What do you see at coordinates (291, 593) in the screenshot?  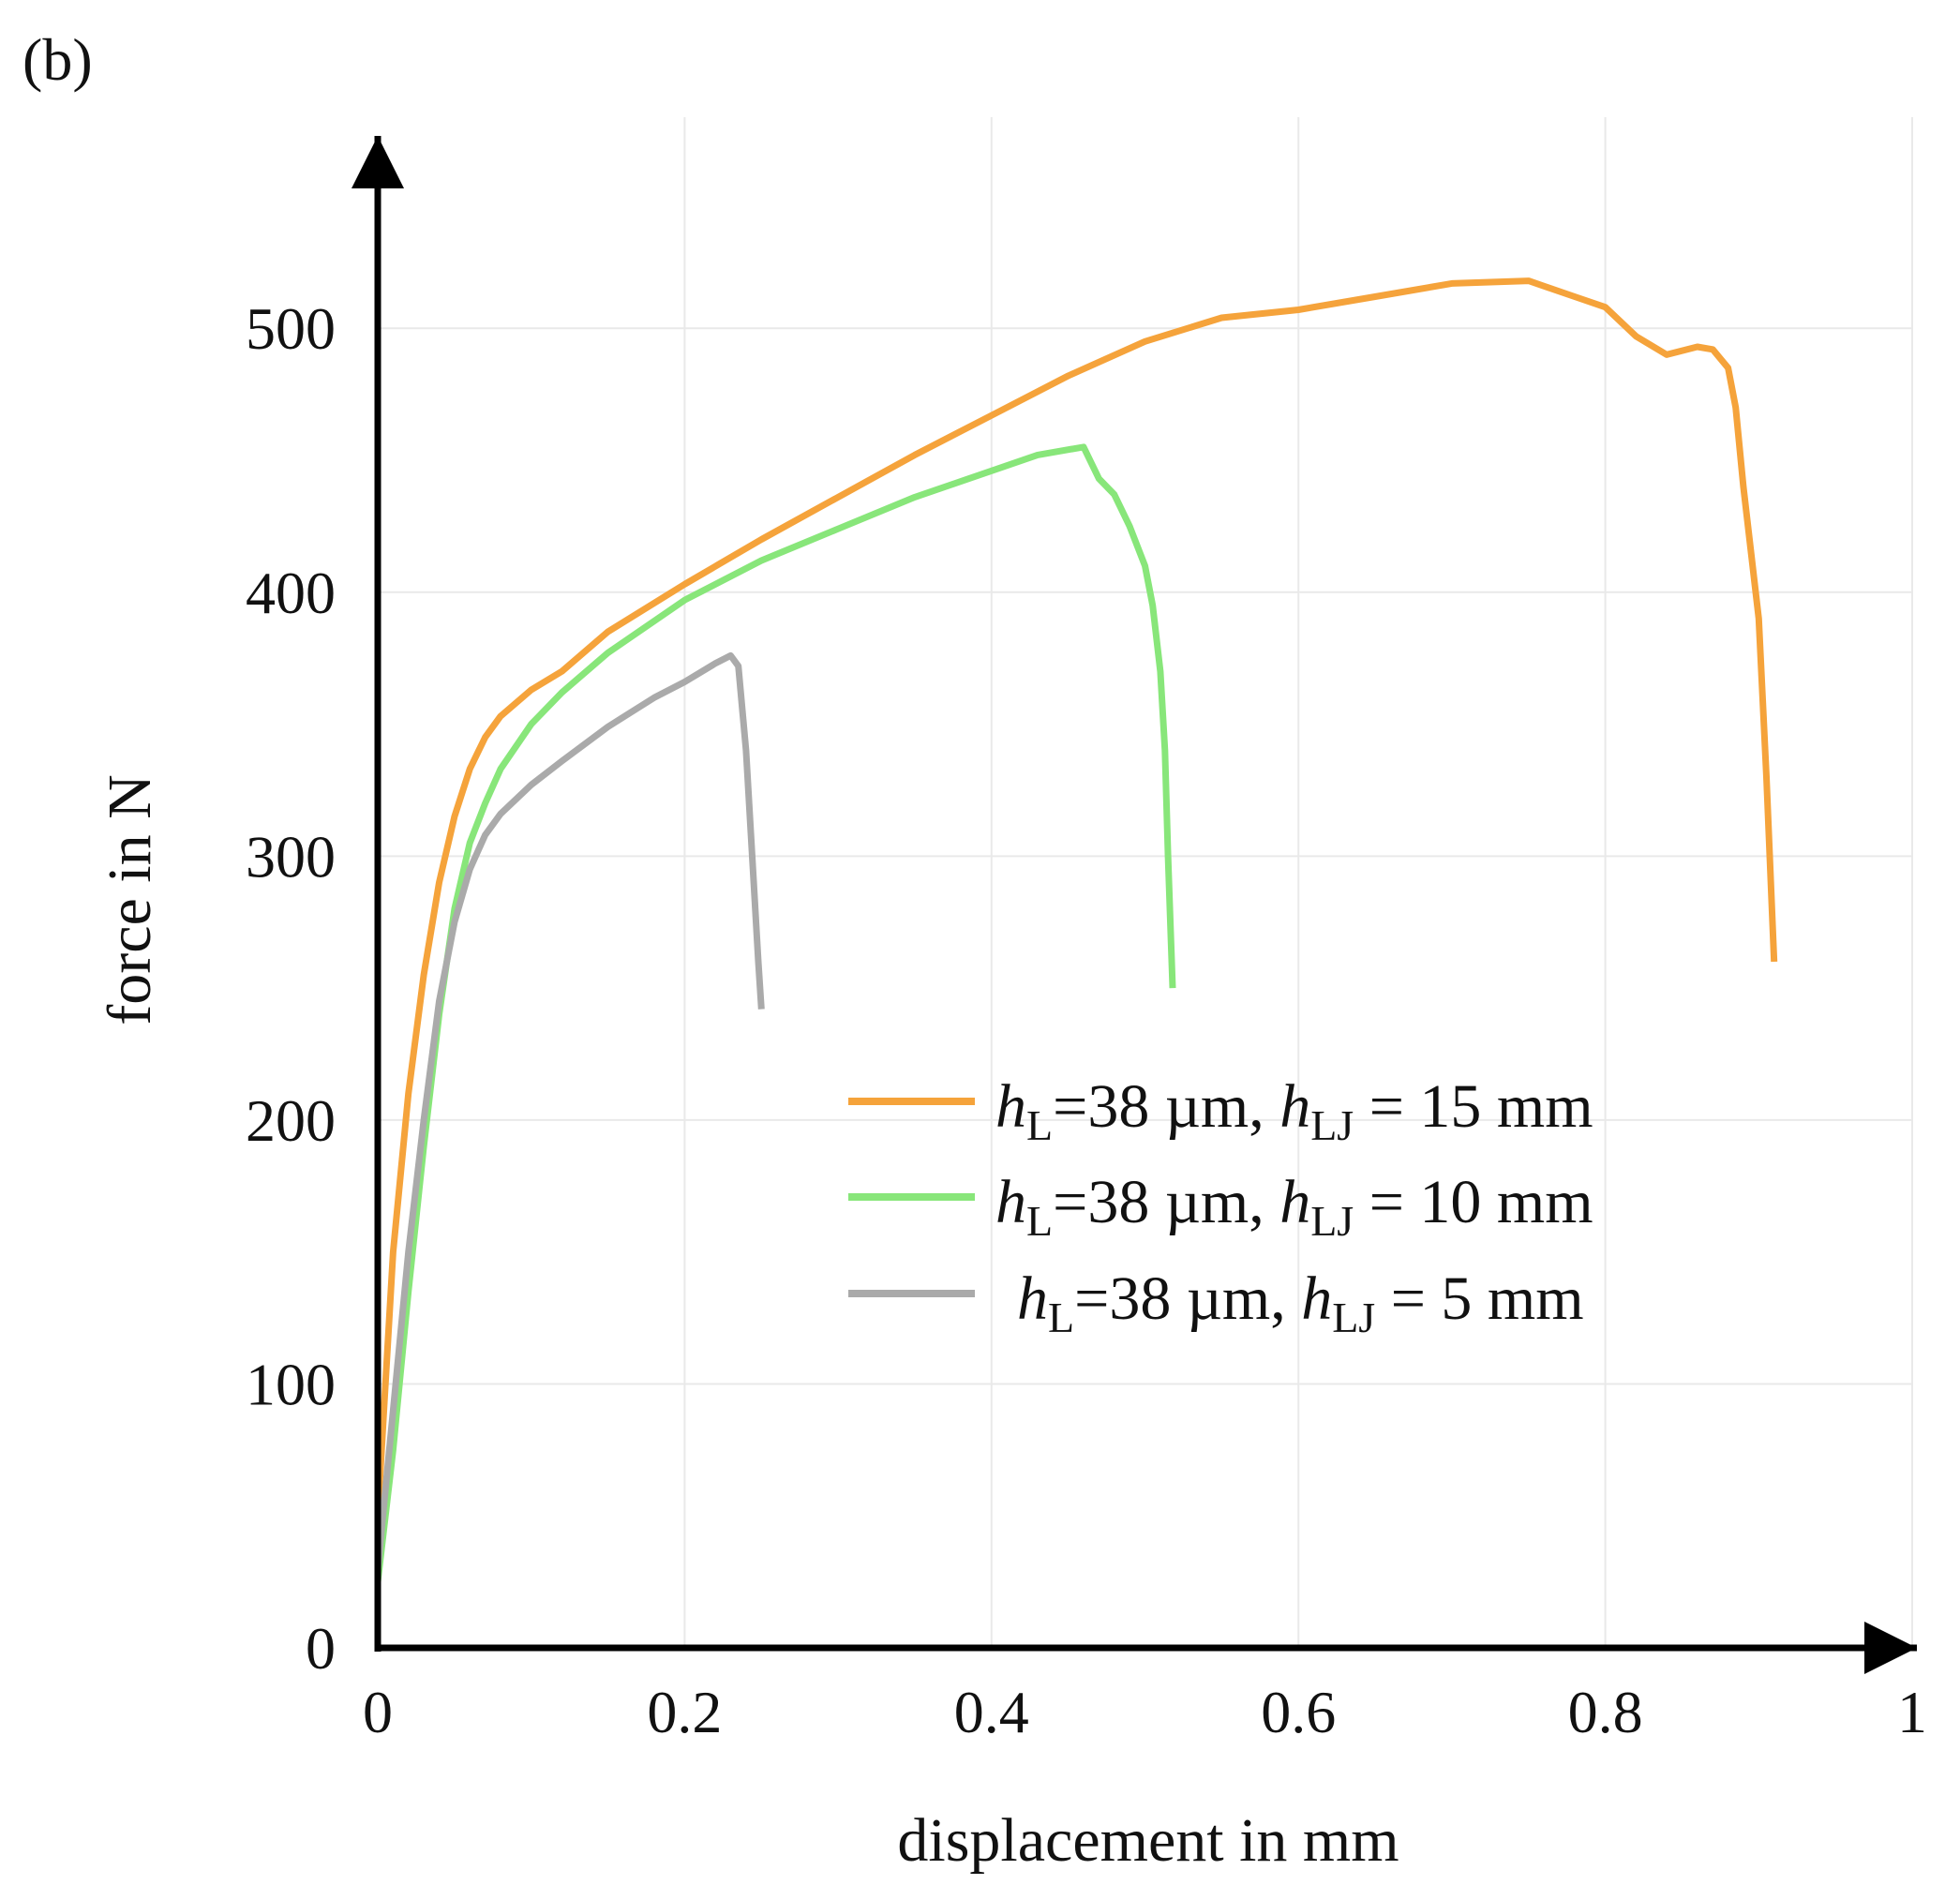 I see `y-tick-label: 400` at bounding box center [291, 593].